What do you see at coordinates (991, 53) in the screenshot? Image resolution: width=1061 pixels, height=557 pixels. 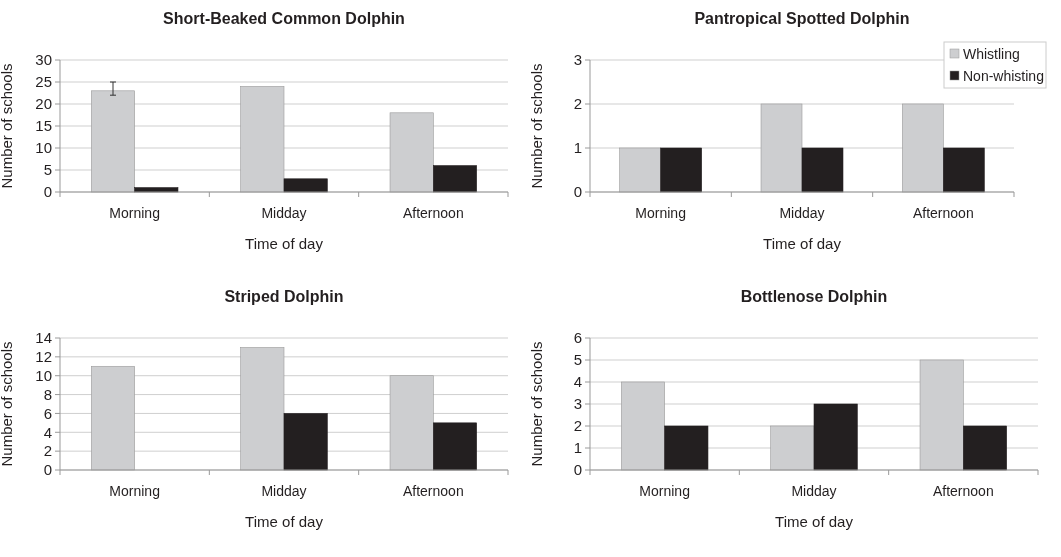 I see `legend-label: Whistling` at bounding box center [991, 53].